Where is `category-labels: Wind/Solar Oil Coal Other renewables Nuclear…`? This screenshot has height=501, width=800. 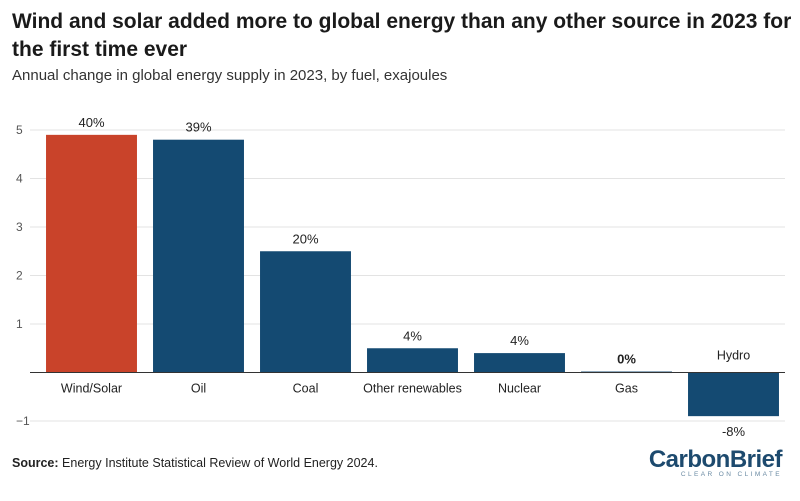 category-labels: Wind/Solar Oil Coal Other renewables Nuclear… is located at coordinates (405, 372).